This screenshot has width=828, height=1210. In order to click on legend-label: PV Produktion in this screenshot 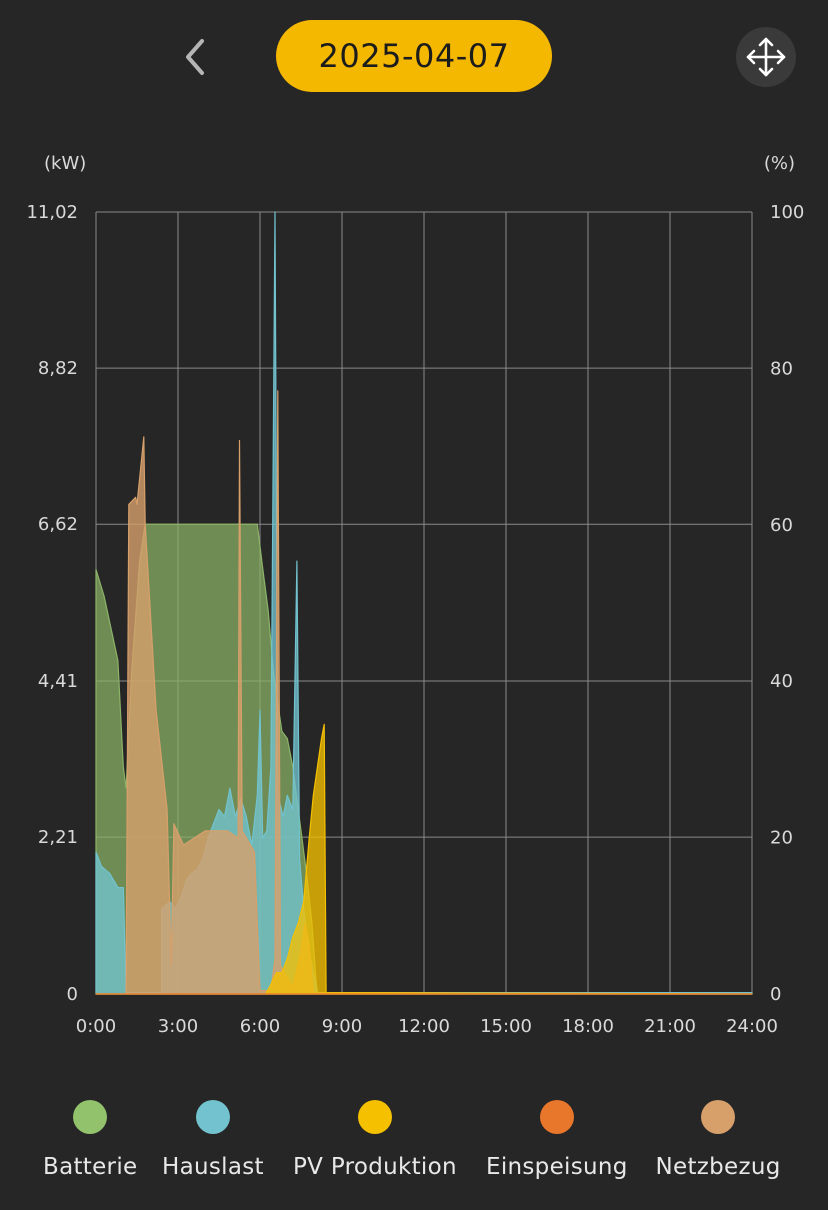, I will do `click(375, 1167)`.